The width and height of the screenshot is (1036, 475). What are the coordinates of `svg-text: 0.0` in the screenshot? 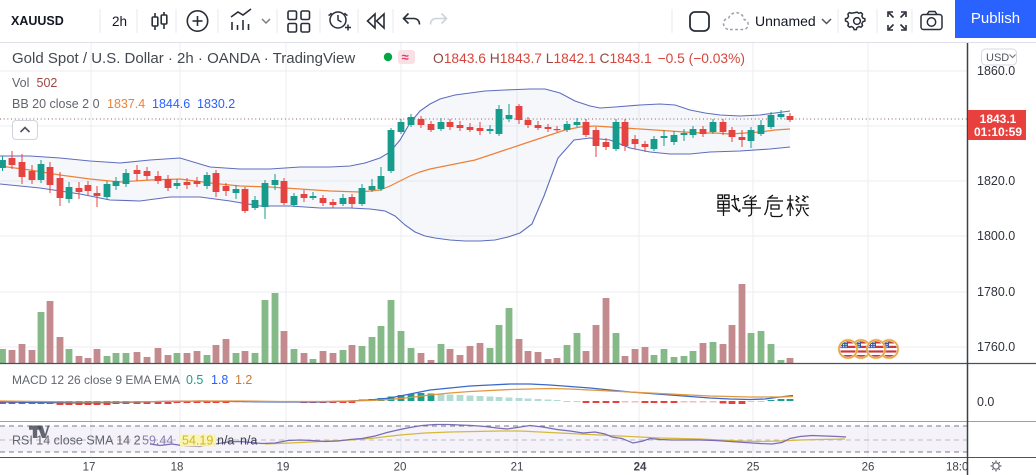 It's located at (985, 402).